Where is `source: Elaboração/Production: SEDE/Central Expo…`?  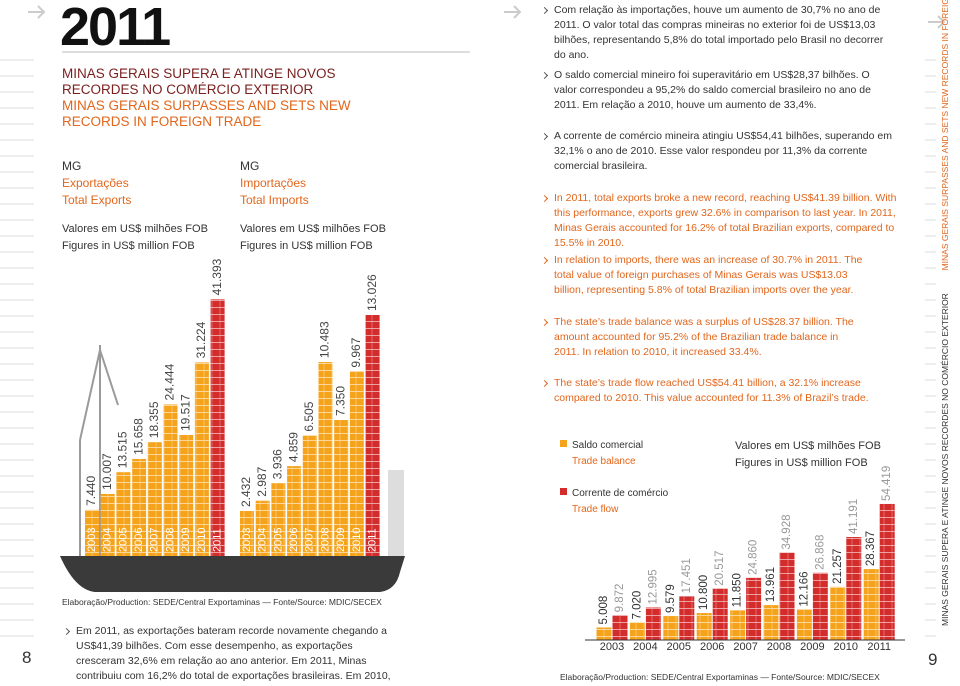
source: Elaboração/Production: SEDE/Central Expo… is located at coordinates (222, 602).